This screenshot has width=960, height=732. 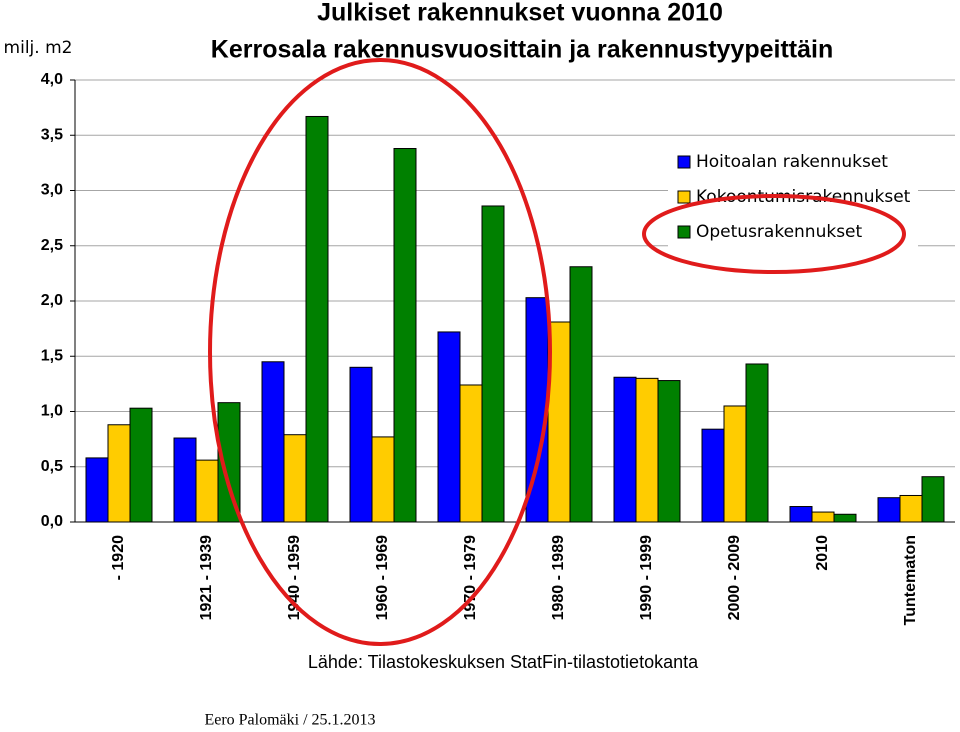 What do you see at coordinates (52, 466) in the screenshot?
I see `y-tick-label: 0,5` at bounding box center [52, 466].